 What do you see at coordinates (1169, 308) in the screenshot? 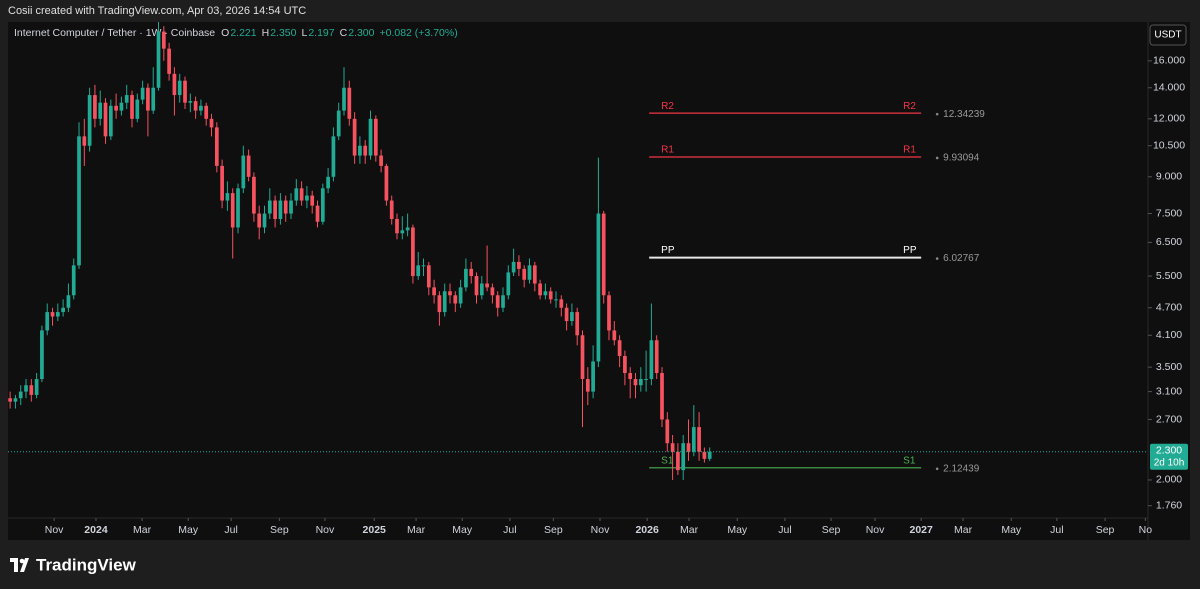
I see `y-tick-label: 4.700` at bounding box center [1169, 308].